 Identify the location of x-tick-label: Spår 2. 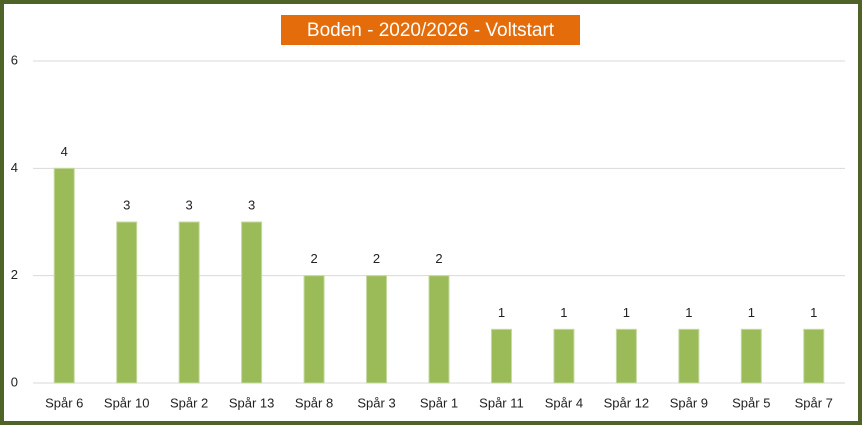
(189, 402).